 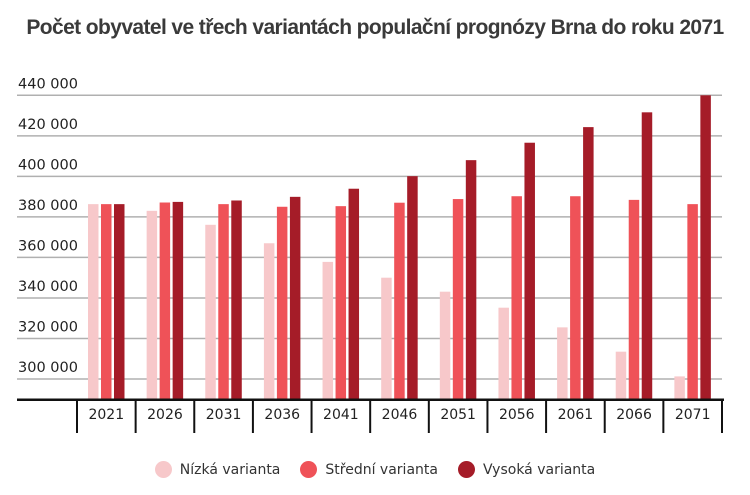 I want to click on x-tick-label: 2031, so click(x=224, y=415).